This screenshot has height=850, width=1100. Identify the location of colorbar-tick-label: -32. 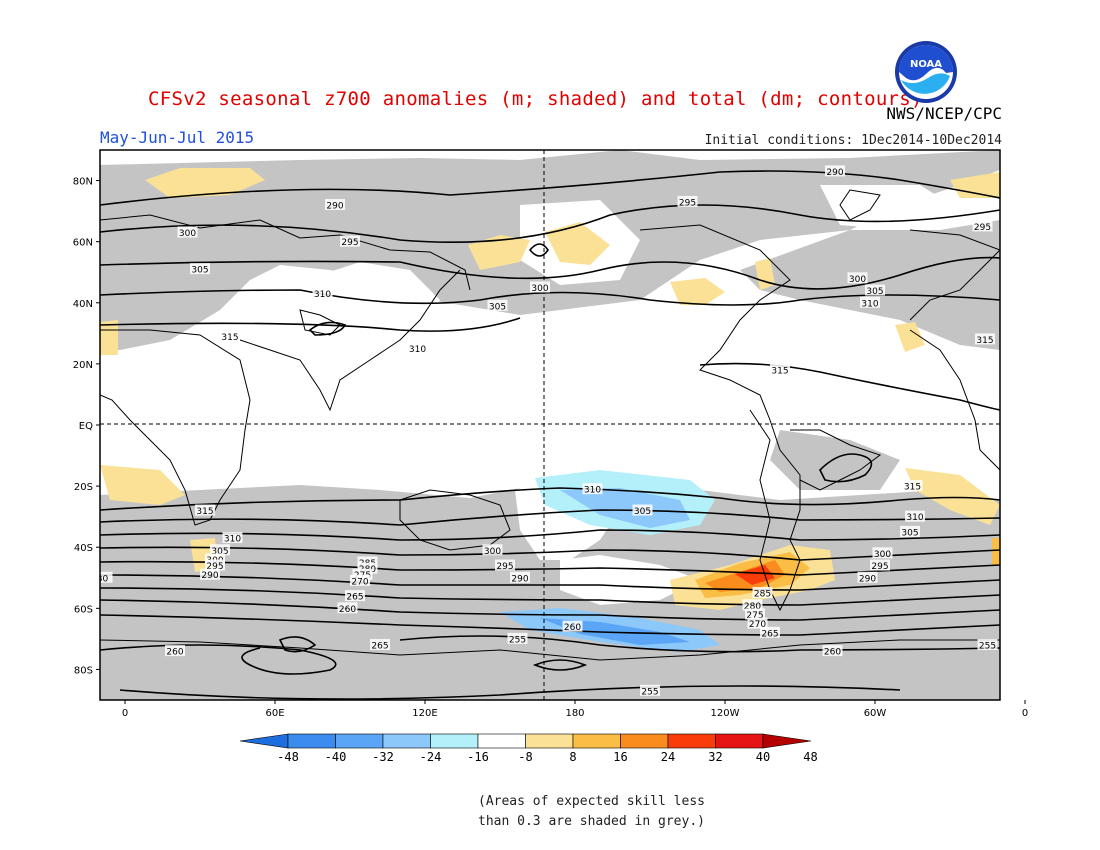
(383, 757).